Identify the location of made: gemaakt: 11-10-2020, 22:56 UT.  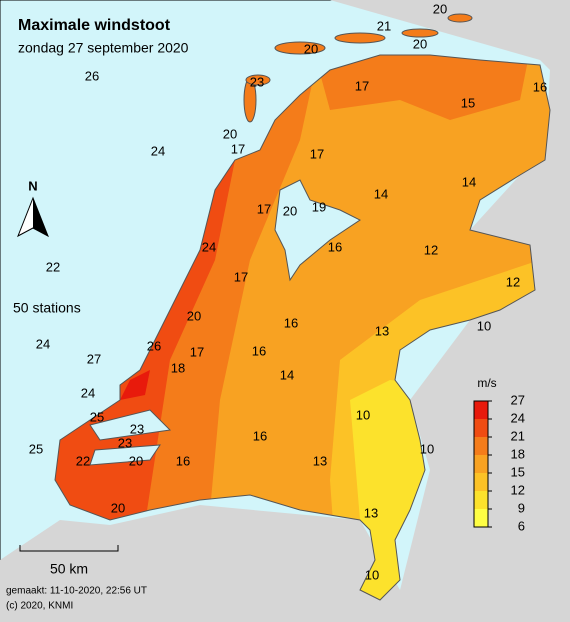
(76, 591).